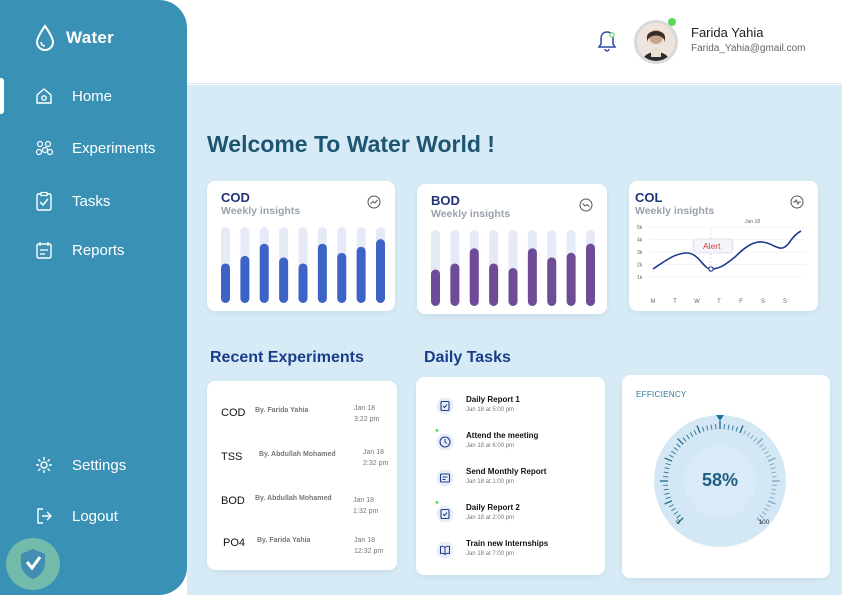  Describe the element at coordinates (493, 399) in the screenshot. I see `task-title: Daily Report 1` at that location.